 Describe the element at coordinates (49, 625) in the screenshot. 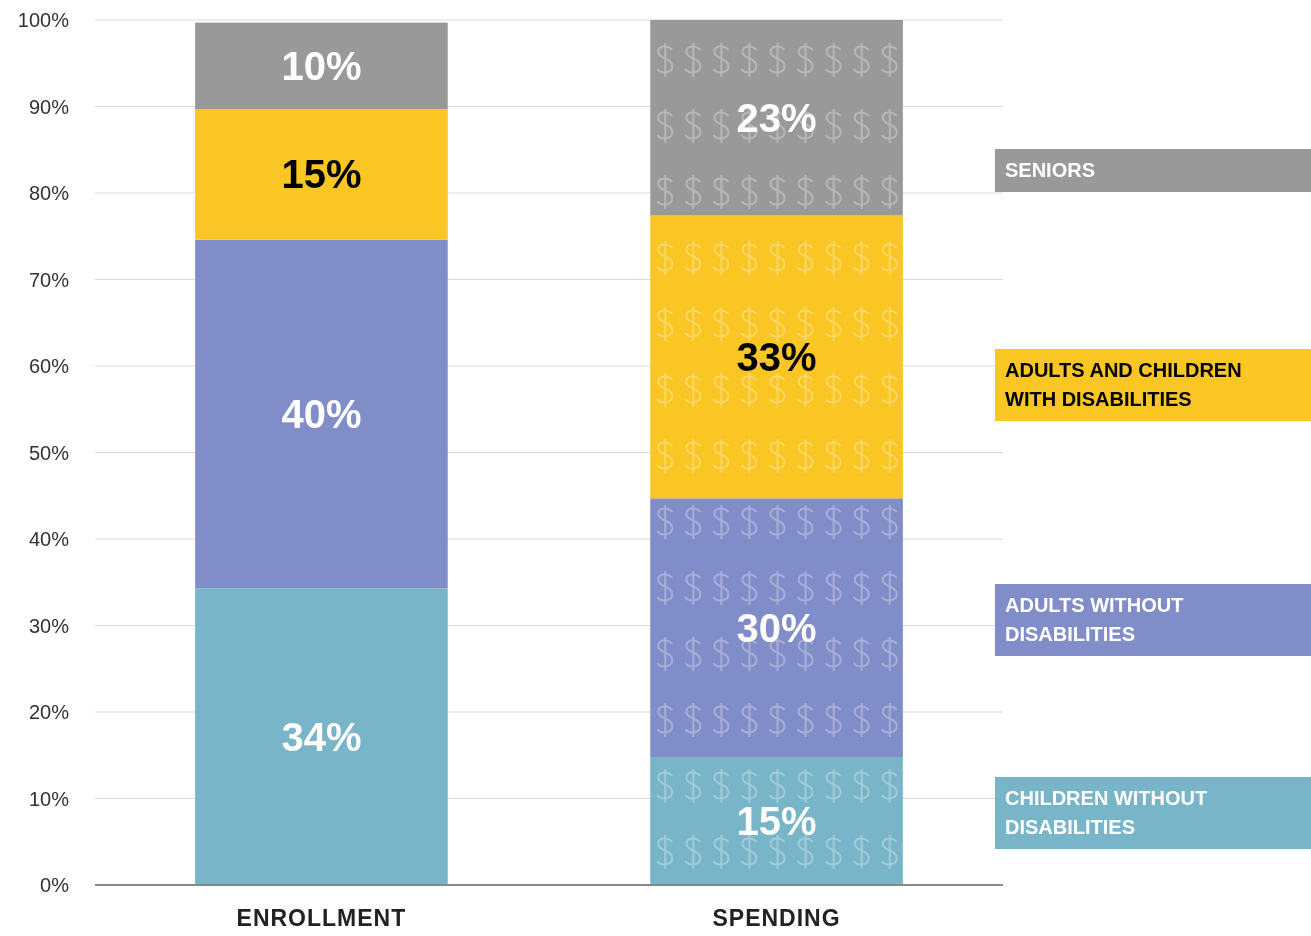

I see `y-tick-label: 30%` at that location.